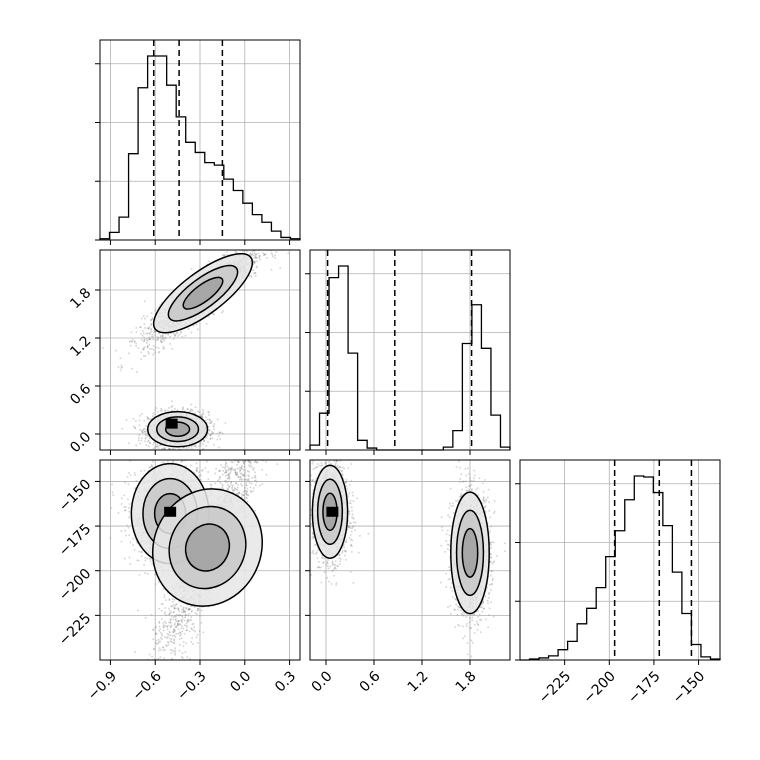  I want to click on density-peak, so click(171, 423).